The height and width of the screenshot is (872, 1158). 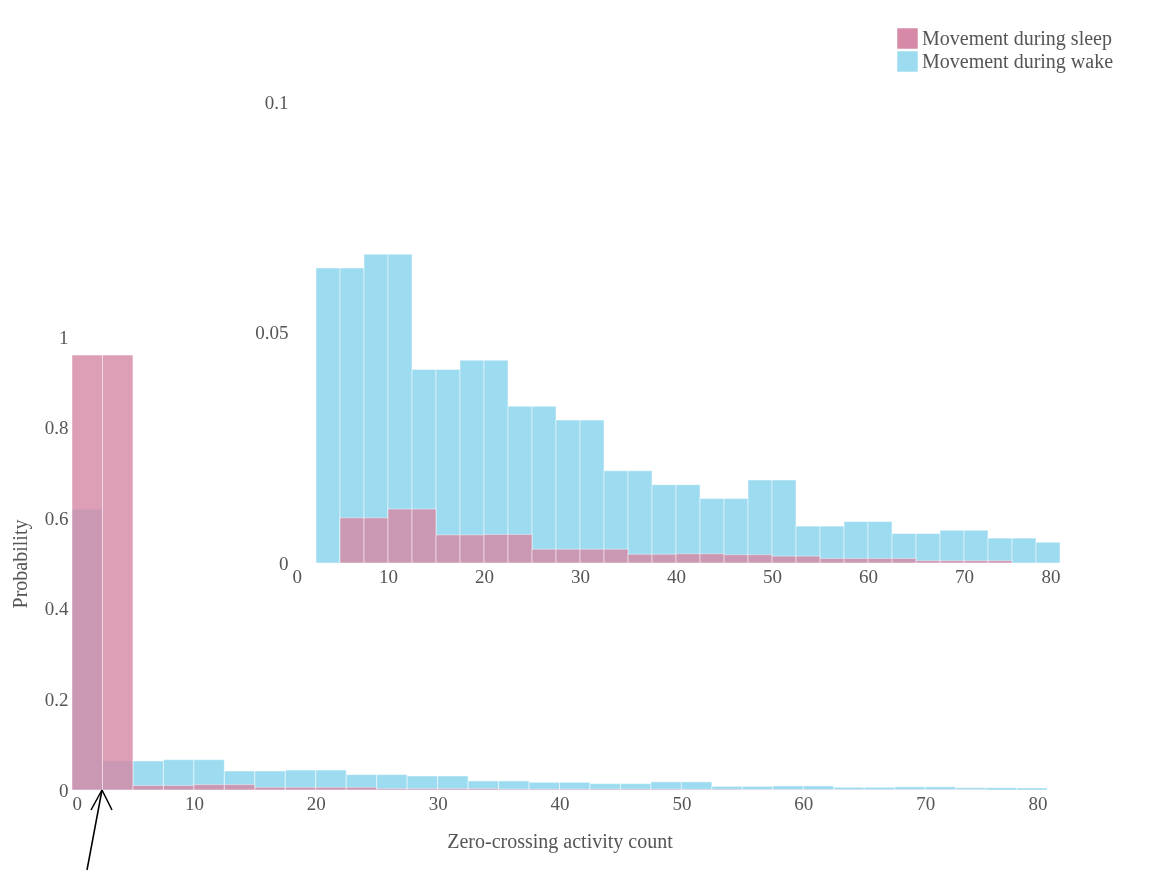 I want to click on y-tick-label: 0.05, so click(x=272, y=332).